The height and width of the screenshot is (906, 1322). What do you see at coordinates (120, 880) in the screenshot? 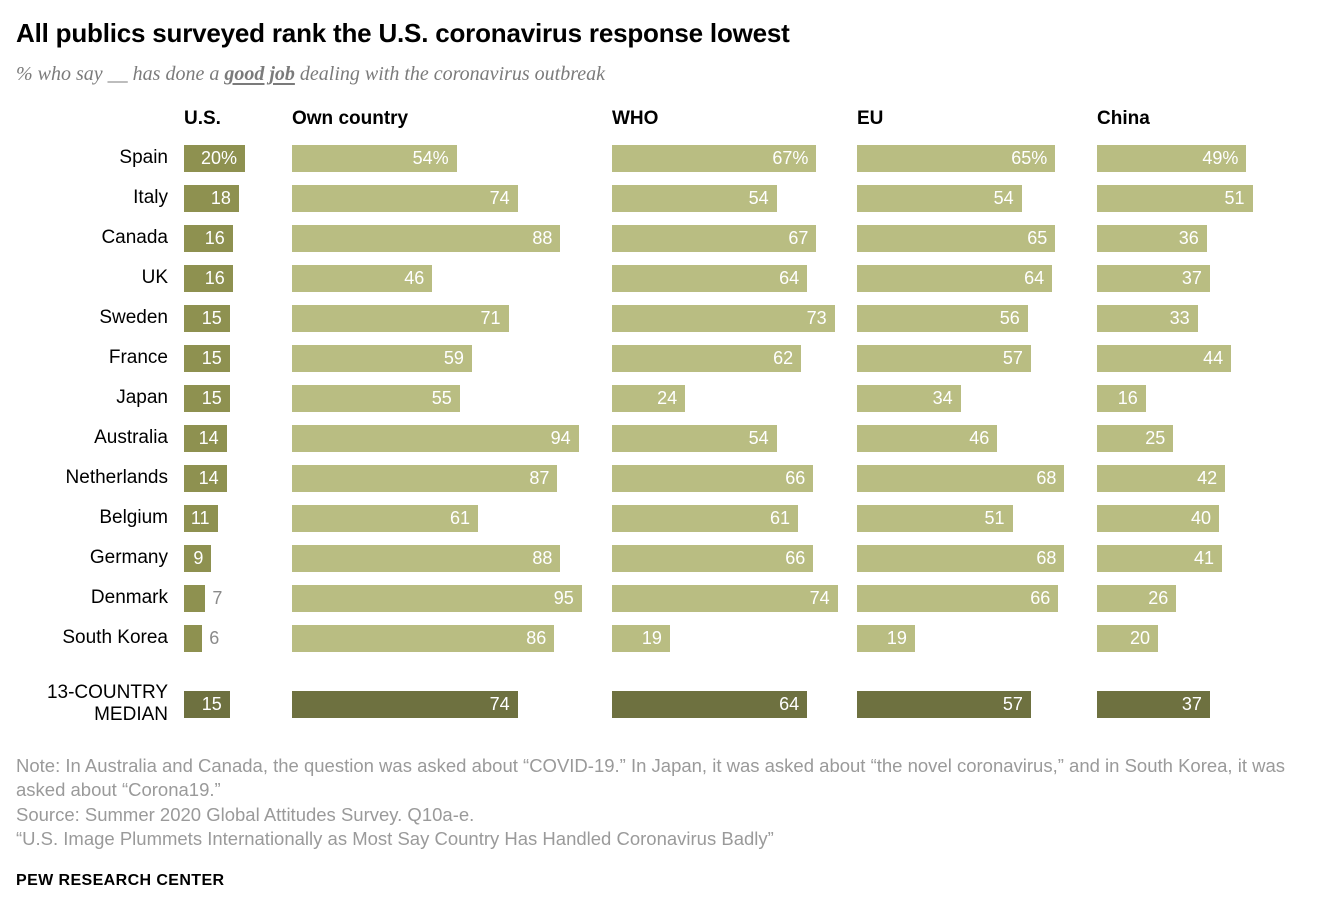
I see `brand-label: PEW RESEARCH CENTER` at bounding box center [120, 880].